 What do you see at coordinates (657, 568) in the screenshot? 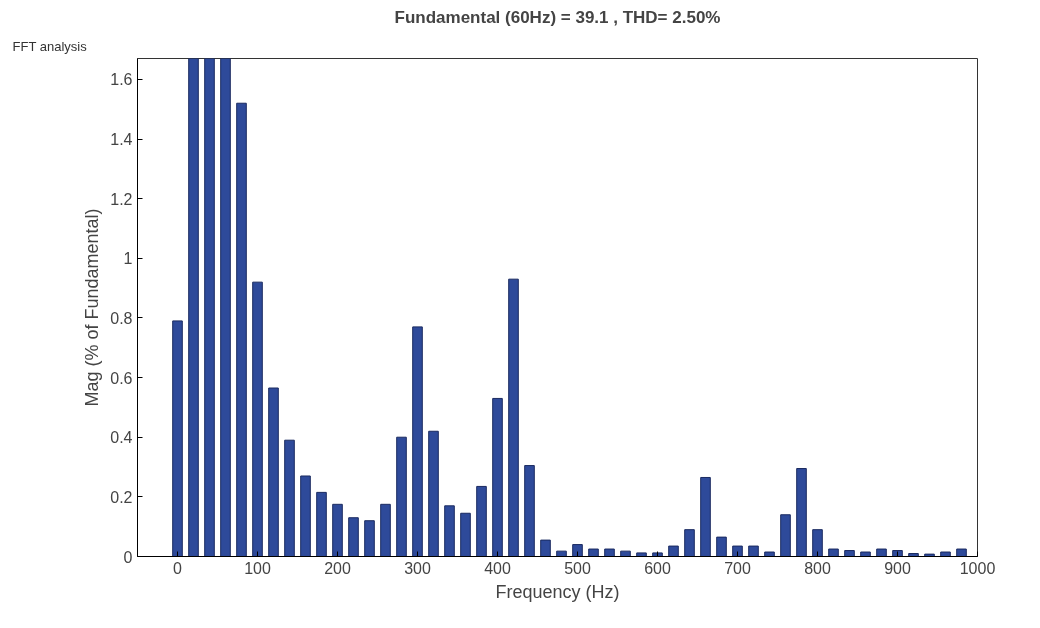
I see `x-tick-label: 600` at bounding box center [657, 568].